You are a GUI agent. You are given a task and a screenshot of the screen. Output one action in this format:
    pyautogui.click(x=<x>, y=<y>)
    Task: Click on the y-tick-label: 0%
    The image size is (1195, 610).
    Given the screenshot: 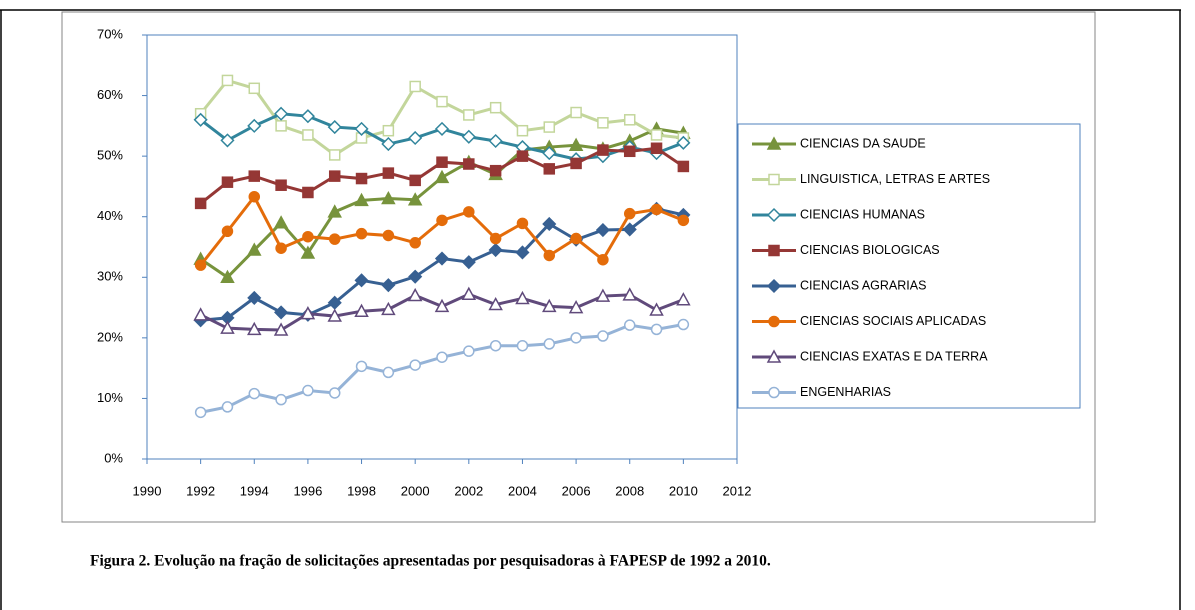 What is the action you would take?
    pyautogui.click(x=113, y=457)
    